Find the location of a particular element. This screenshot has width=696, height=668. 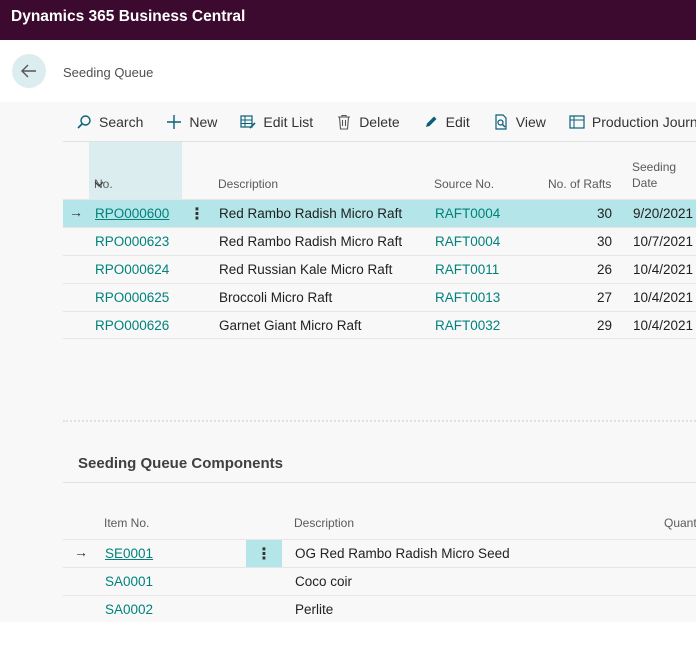

item-description: Perlite is located at coordinates (314, 609).